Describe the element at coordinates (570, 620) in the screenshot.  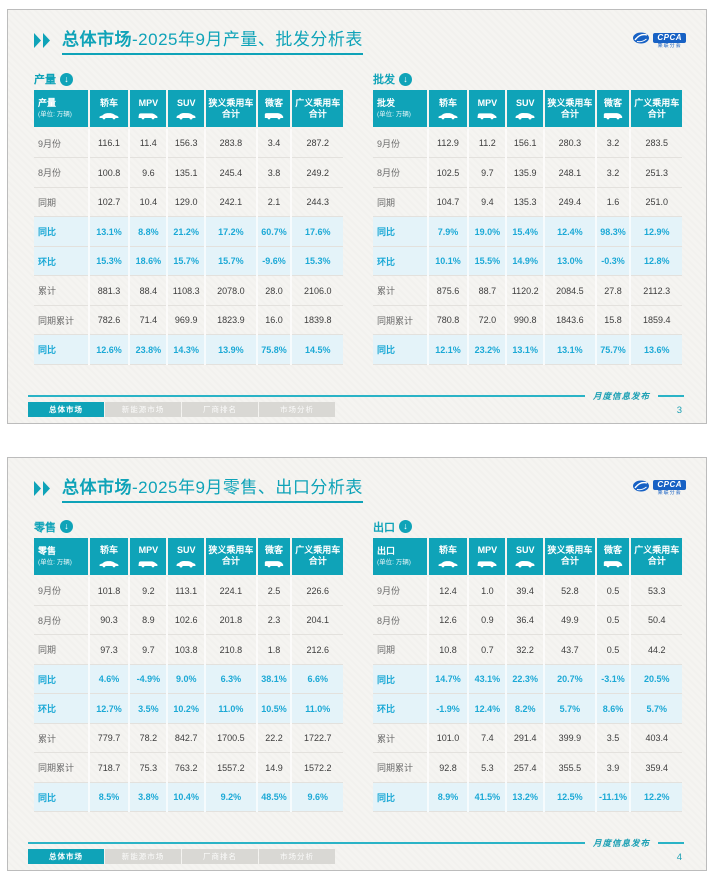
I see `cell-value: 49.9` at that location.